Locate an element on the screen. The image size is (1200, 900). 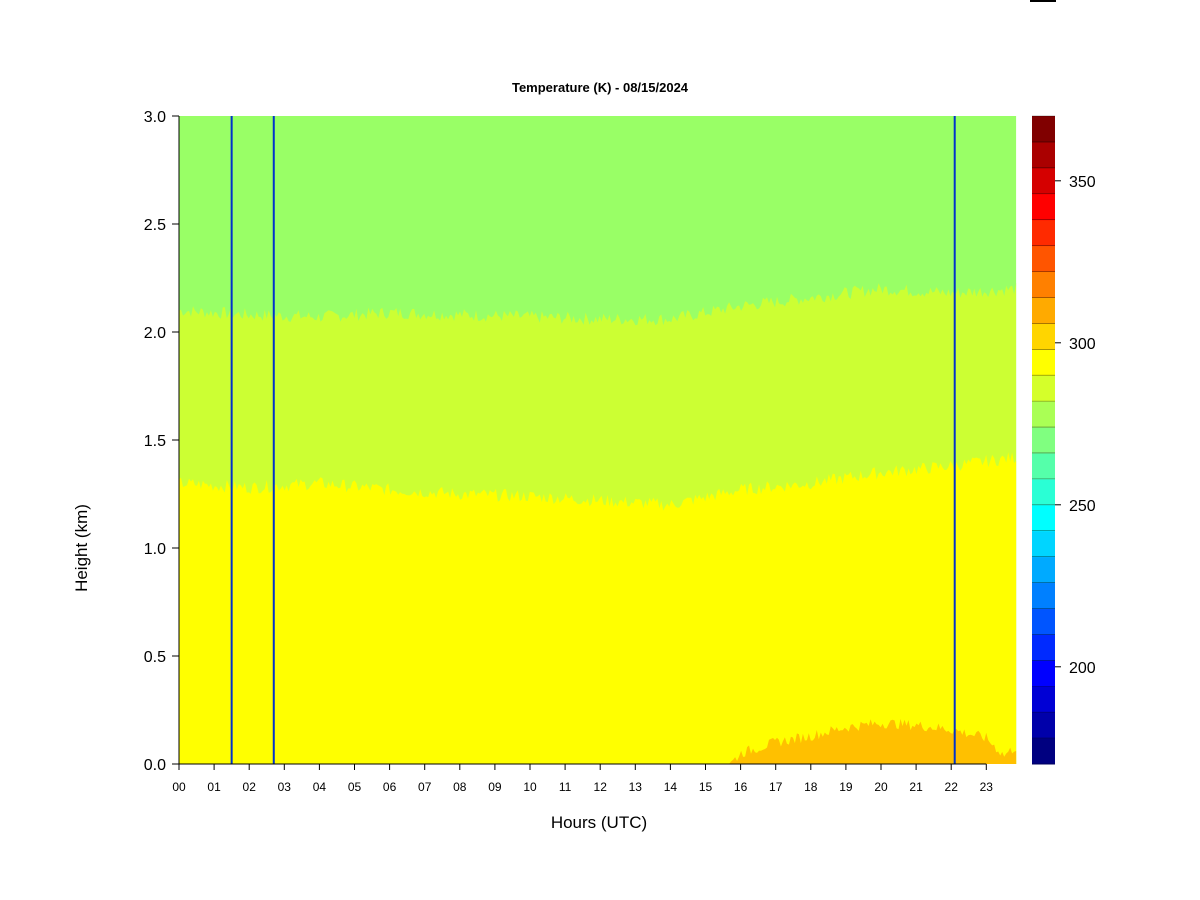
x-tick-label: 05 is located at coordinates (355, 787).